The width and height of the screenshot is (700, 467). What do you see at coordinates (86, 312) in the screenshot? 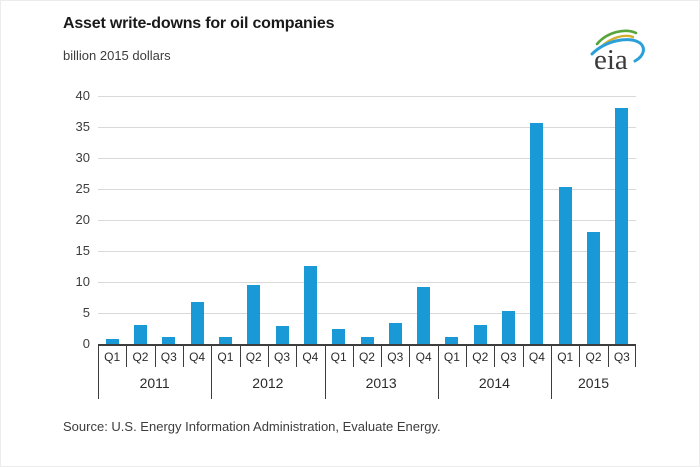
I see `y-tick-label: 5` at bounding box center [86, 312].